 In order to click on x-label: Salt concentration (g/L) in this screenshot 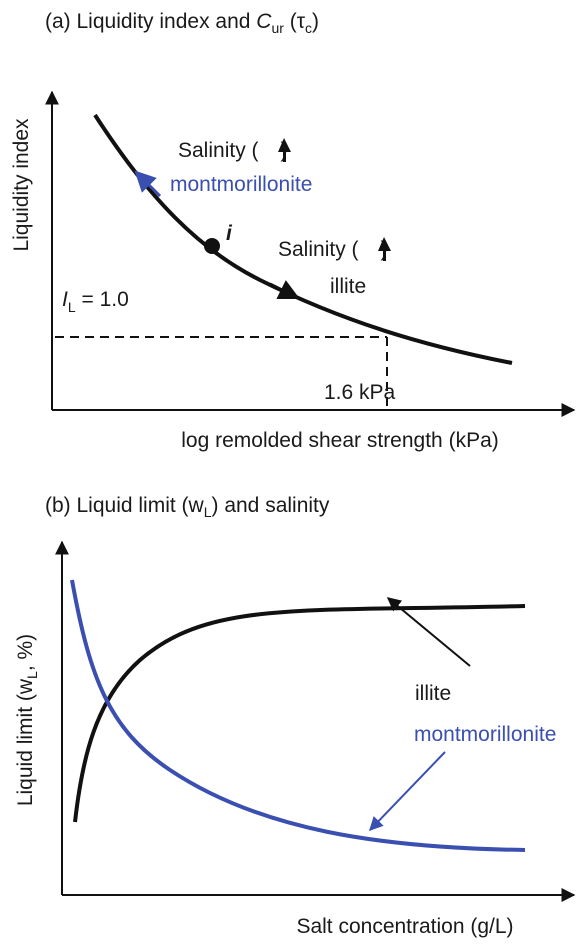, I will do `click(404, 926)`.